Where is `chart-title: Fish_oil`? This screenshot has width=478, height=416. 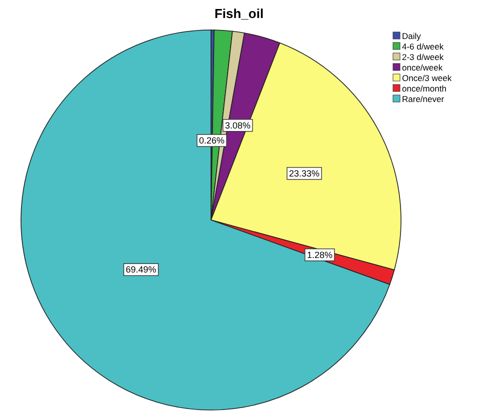
chart-title: Fish_oil is located at coordinates (239, 13).